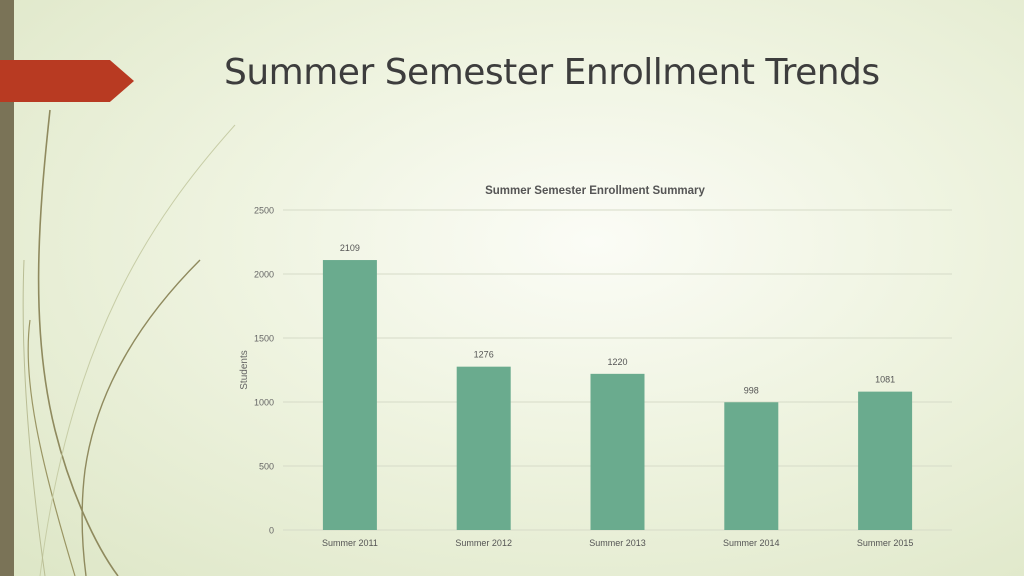 This screenshot has width=1024, height=576. I want to click on title-accent-arrow, so click(67, 81).